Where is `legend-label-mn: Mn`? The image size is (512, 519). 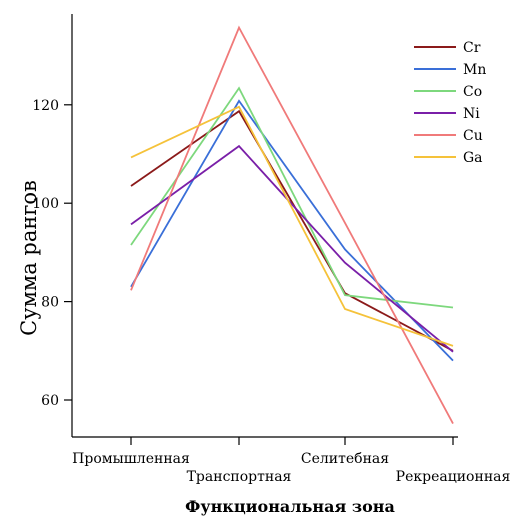
legend-label-mn: Mn is located at coordinates (474, 70).